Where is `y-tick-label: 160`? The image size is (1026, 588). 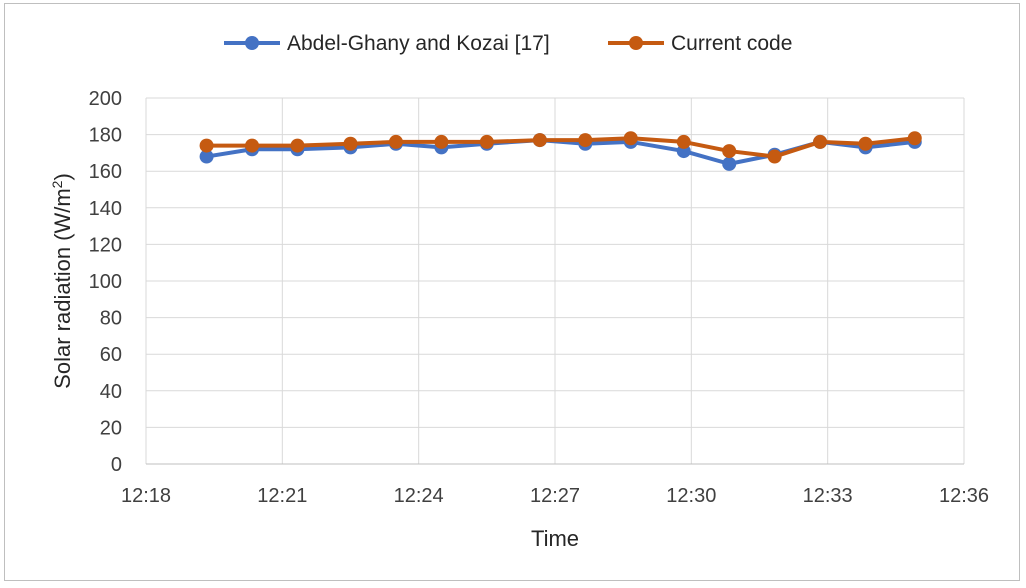
y-tick-label: 160 is located at coordinates (105, 172).